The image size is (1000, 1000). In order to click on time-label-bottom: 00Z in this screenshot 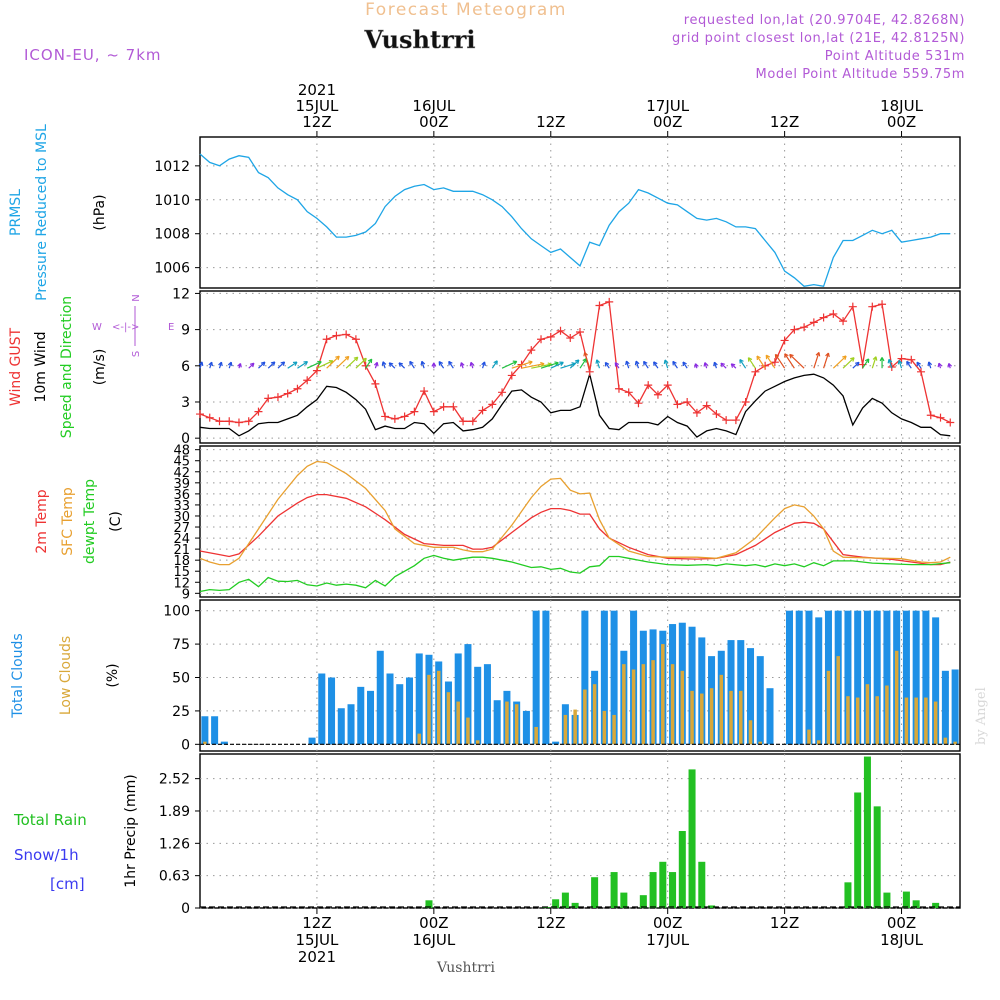, I will do `click(901, 923)`.